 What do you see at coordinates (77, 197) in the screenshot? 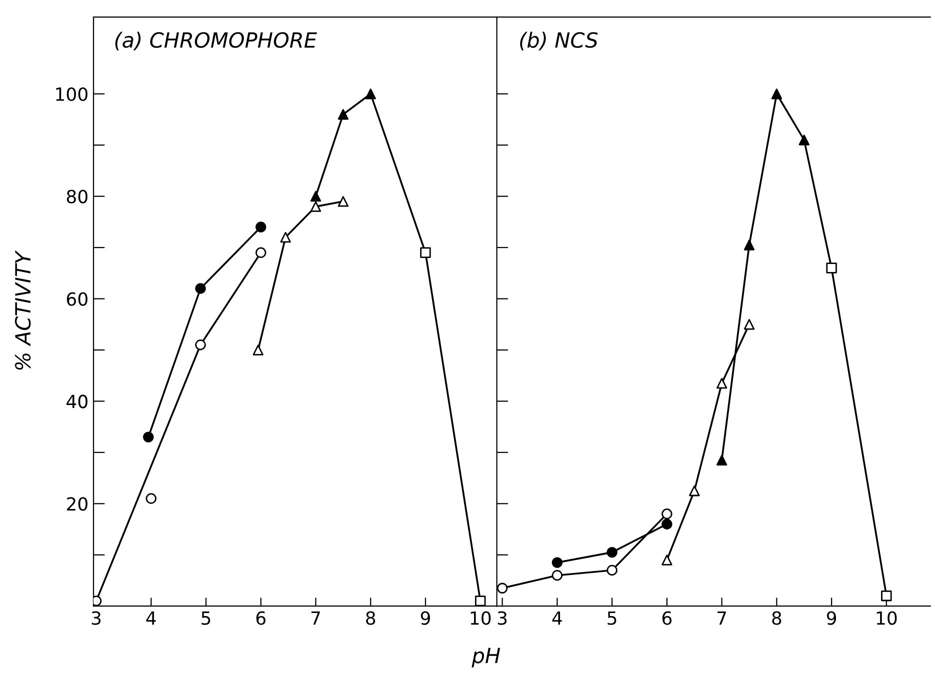
I see `y-tick-label: 80` at bounding box center [77, 197].